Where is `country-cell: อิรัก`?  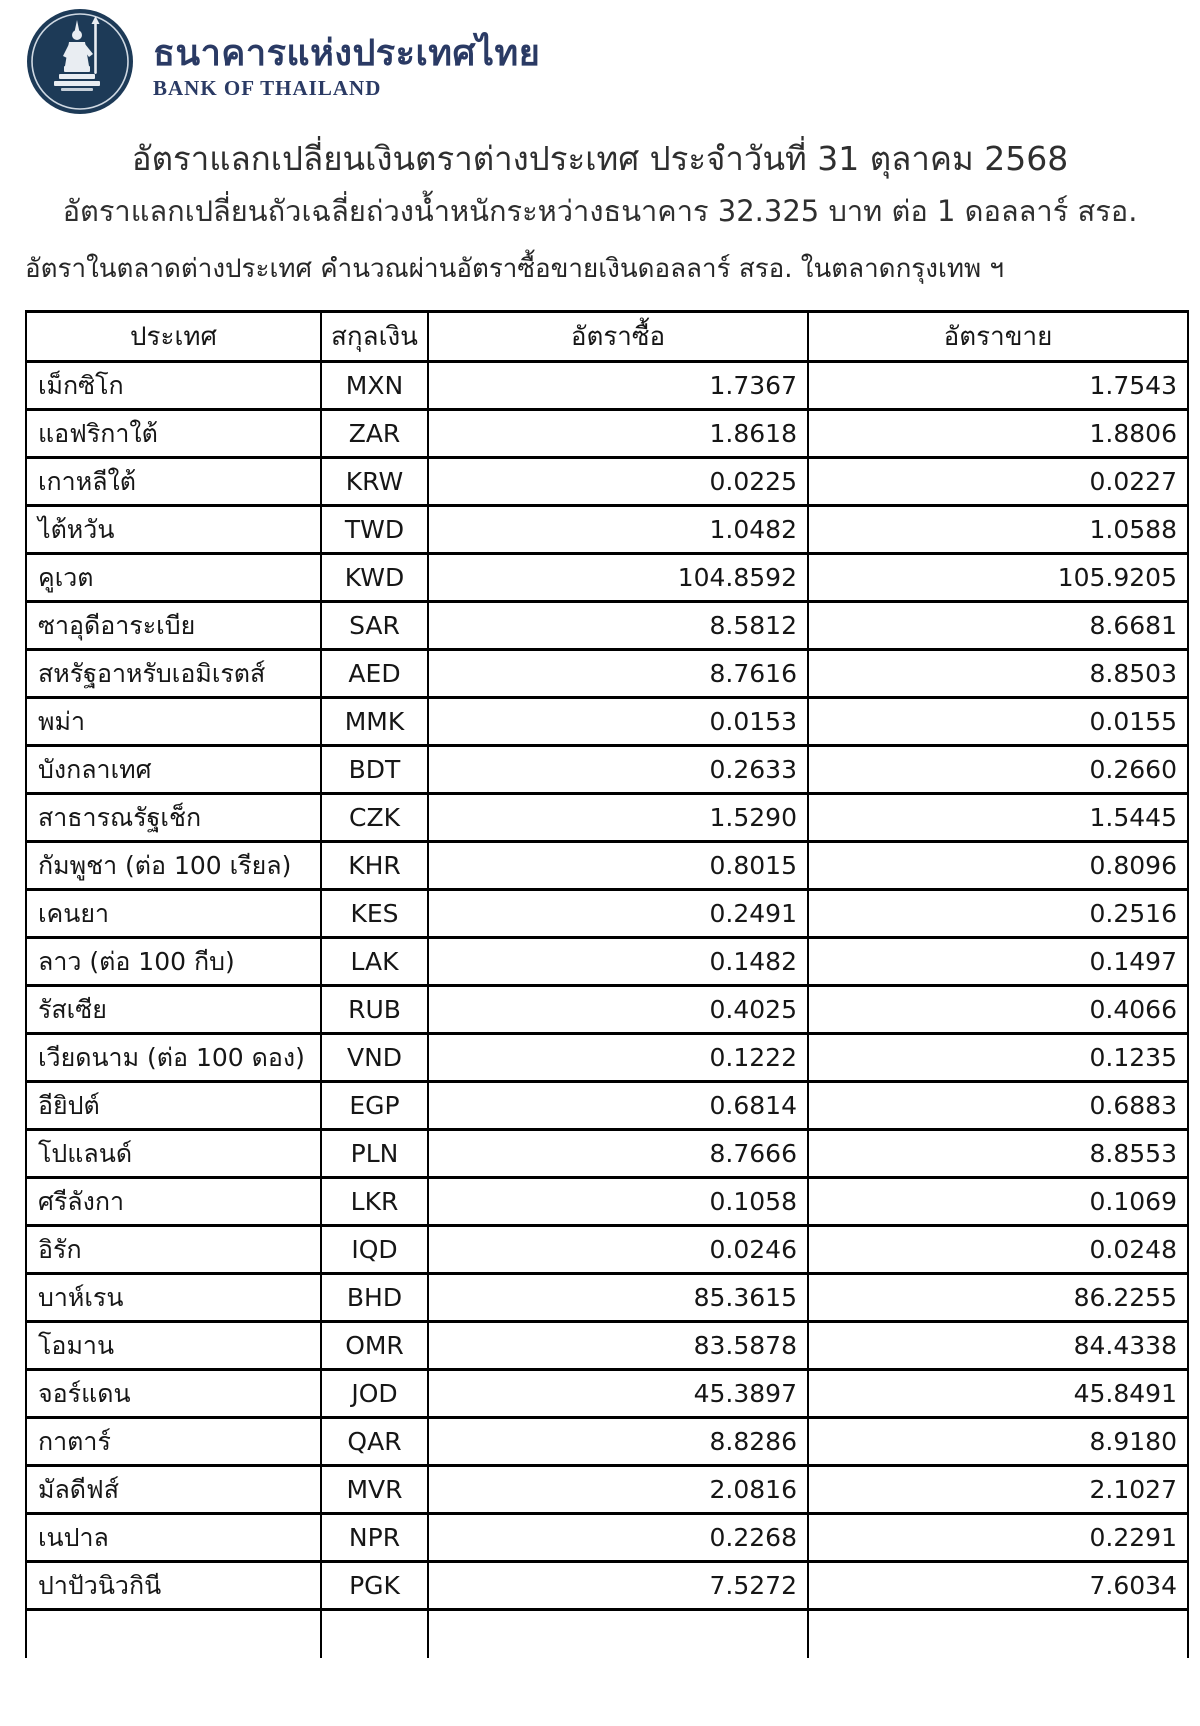 country-cell: อิรัก is located at coordinates (173, 1249).